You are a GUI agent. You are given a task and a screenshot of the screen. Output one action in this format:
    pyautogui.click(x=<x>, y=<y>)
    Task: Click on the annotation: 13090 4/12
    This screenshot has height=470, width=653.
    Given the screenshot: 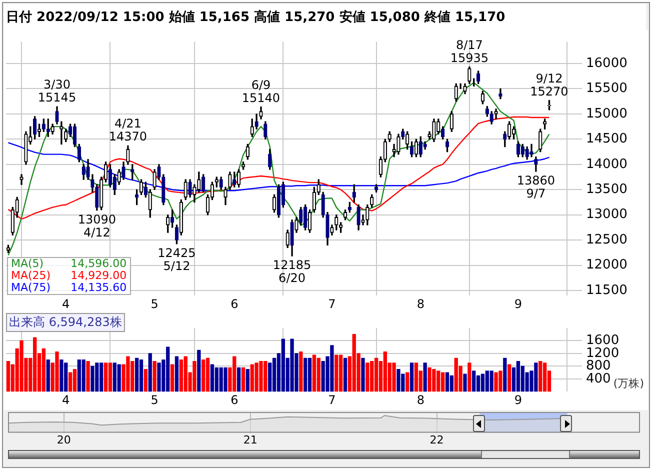 What is the action you would take?
    pyautogui.click(x=97, y=226)
    